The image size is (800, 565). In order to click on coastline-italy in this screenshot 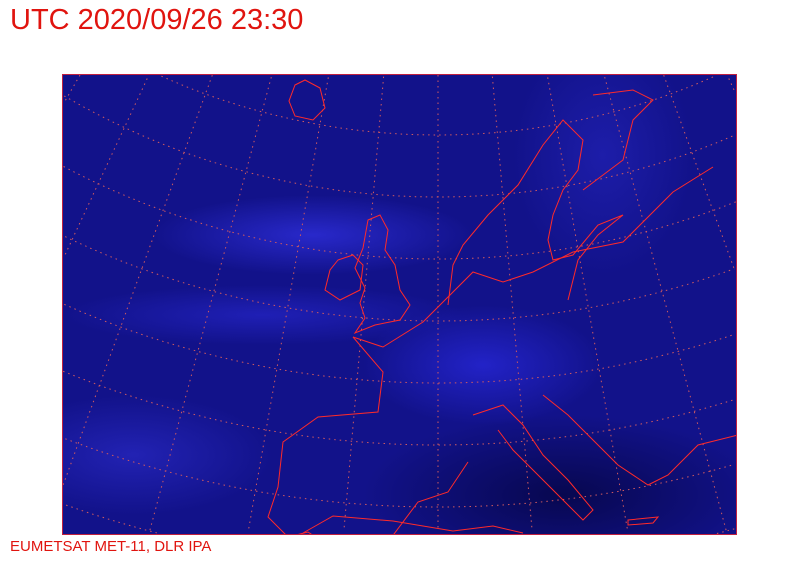, I will do `click(533, 462)`.